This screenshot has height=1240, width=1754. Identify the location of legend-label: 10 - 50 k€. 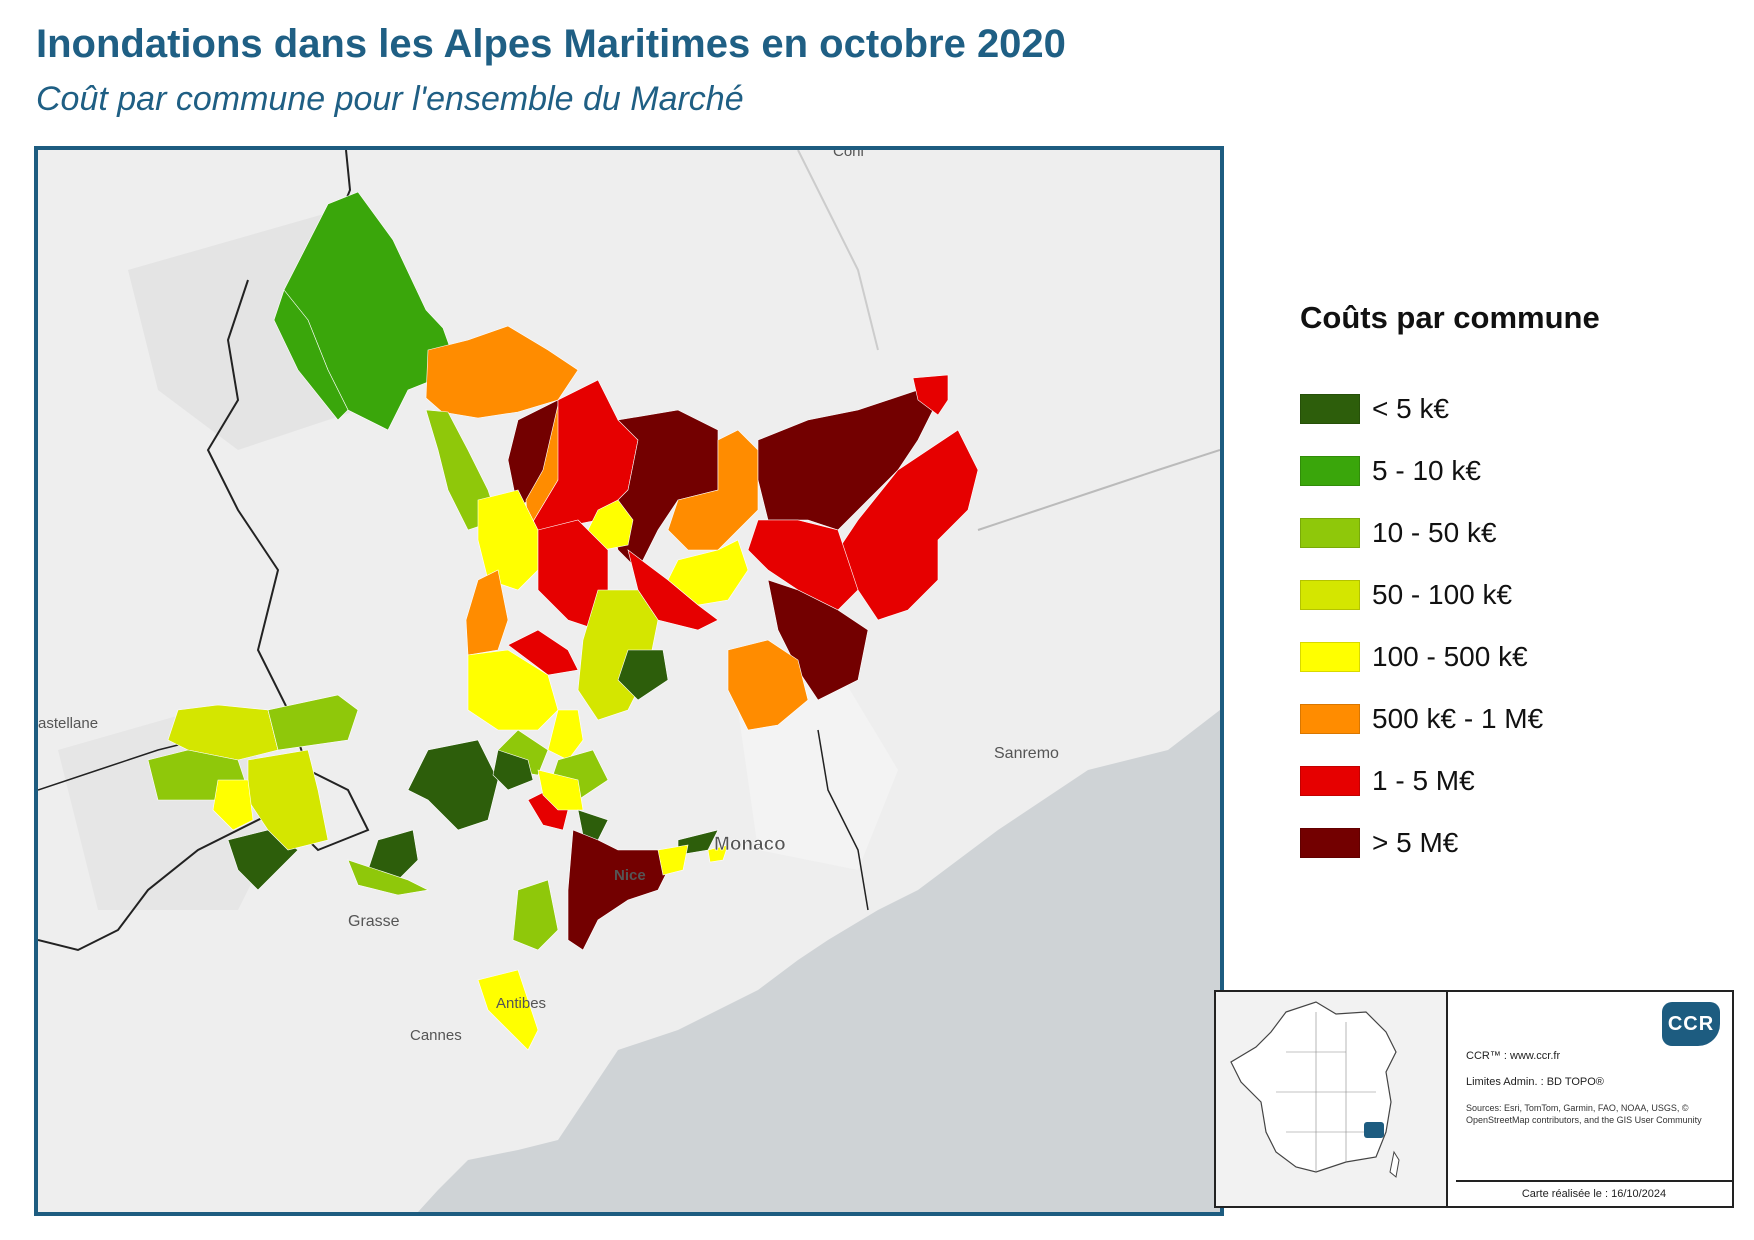
(1434, 532).